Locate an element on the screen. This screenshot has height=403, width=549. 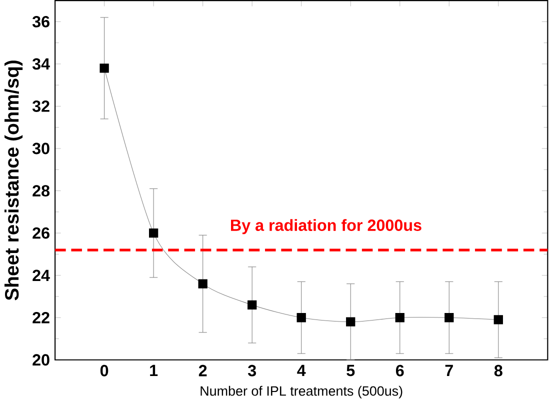
y-tick-label: 20 is located at coordinates (41, 360).